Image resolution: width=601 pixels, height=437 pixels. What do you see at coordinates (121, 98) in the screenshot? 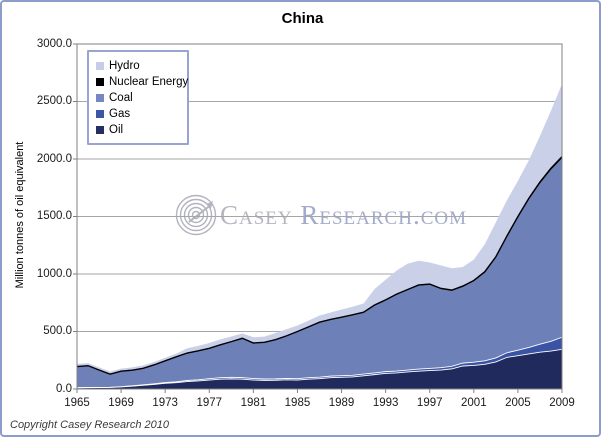
I see `legend-label: Coal` at bounding box center [121, 98].